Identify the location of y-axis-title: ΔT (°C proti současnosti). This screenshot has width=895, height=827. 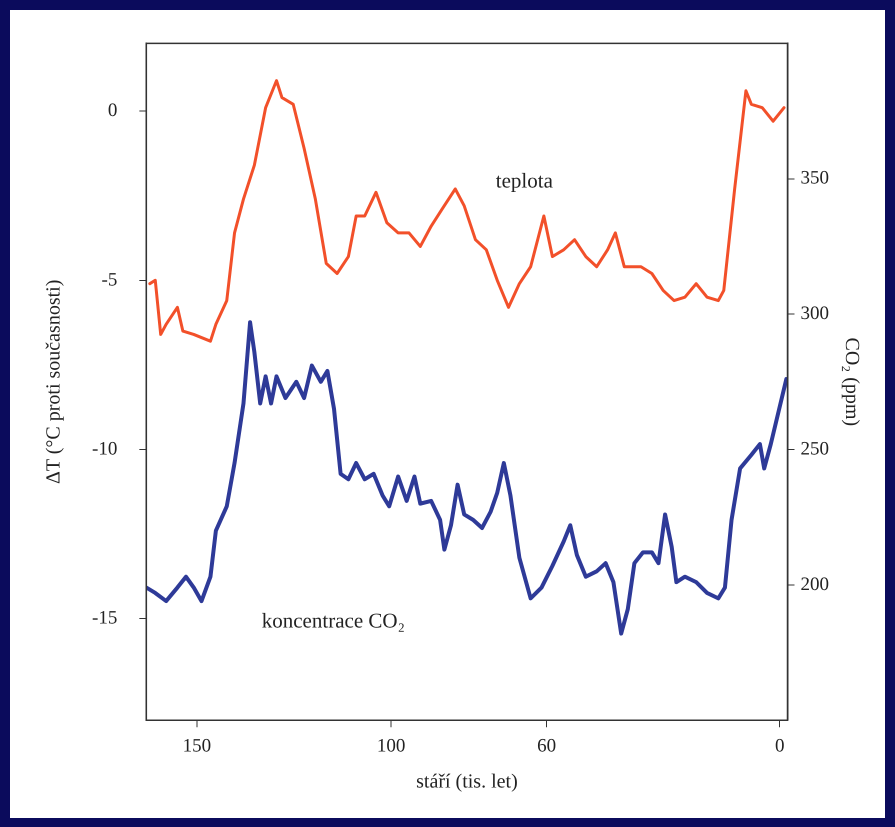
(53, 382).